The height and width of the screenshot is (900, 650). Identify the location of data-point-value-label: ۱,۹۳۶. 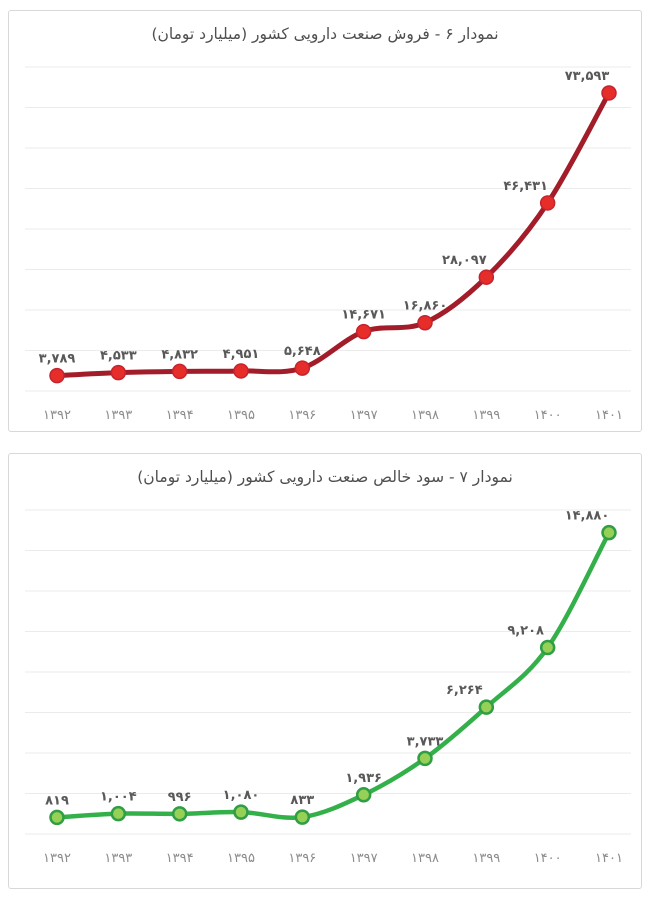
(363, 778).